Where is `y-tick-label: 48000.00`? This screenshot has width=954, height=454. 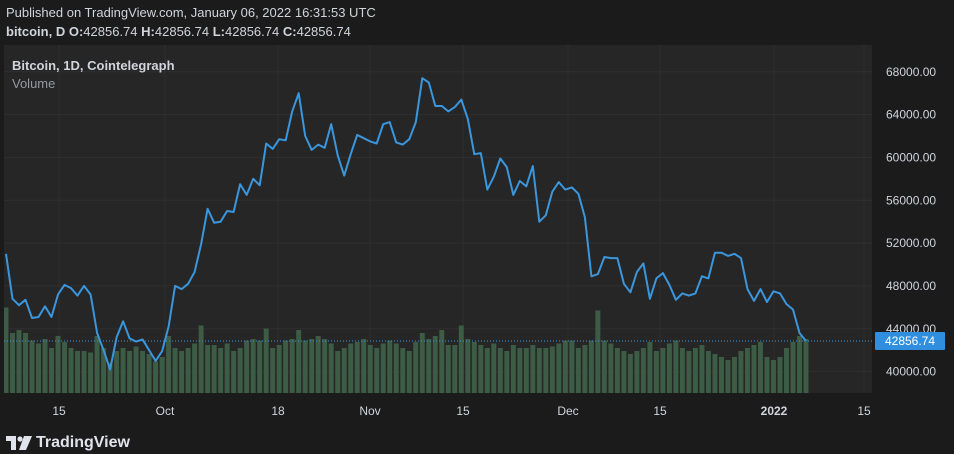
y-tick-label: 48000.00 is located at coordinates (911, 286).